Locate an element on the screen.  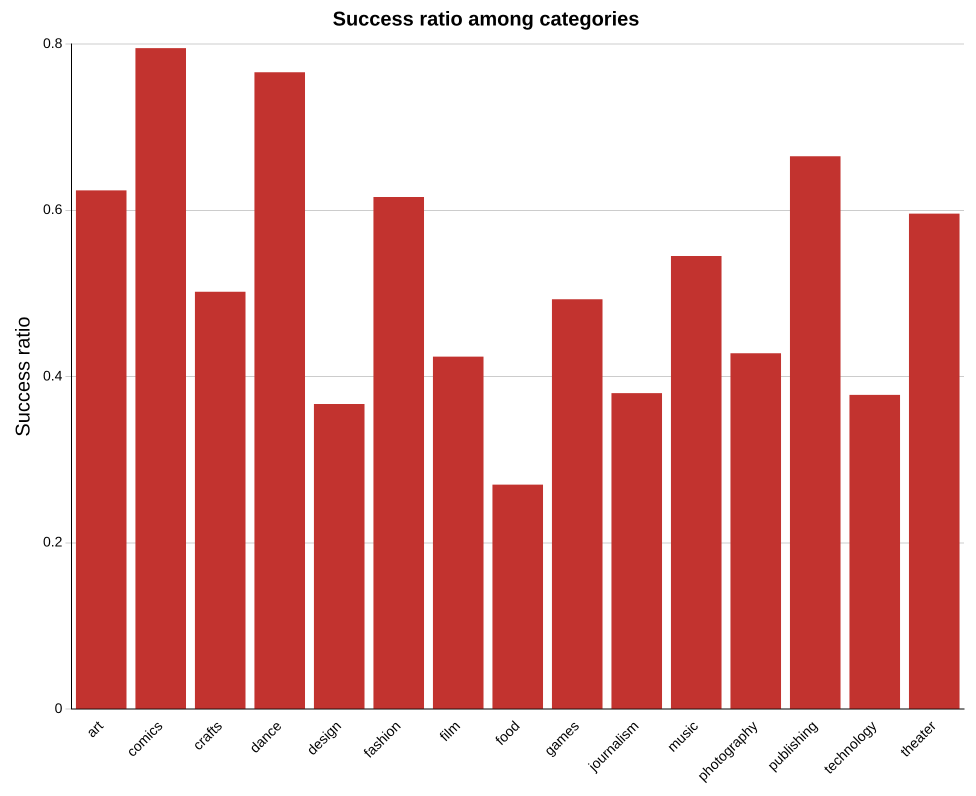
chart-title: Success ratio among categories is located at coordinates (486, 19).